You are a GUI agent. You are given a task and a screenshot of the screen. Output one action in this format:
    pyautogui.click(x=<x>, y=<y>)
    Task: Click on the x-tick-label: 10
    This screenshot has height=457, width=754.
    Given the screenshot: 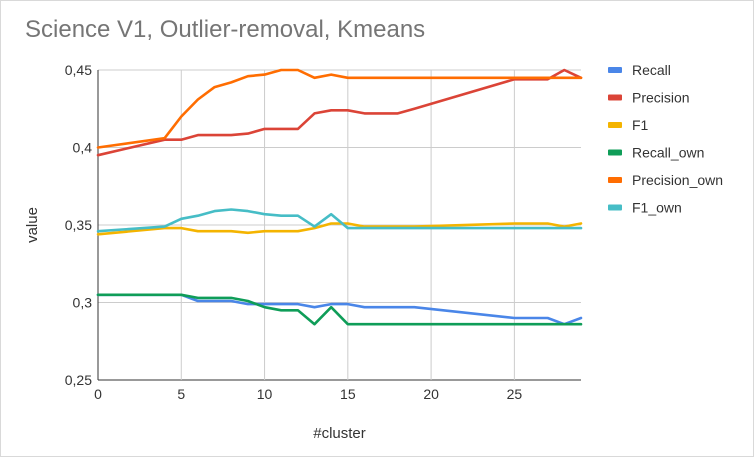 What is the action you would take?
    pyautogui.click(x=265, y=394)
    